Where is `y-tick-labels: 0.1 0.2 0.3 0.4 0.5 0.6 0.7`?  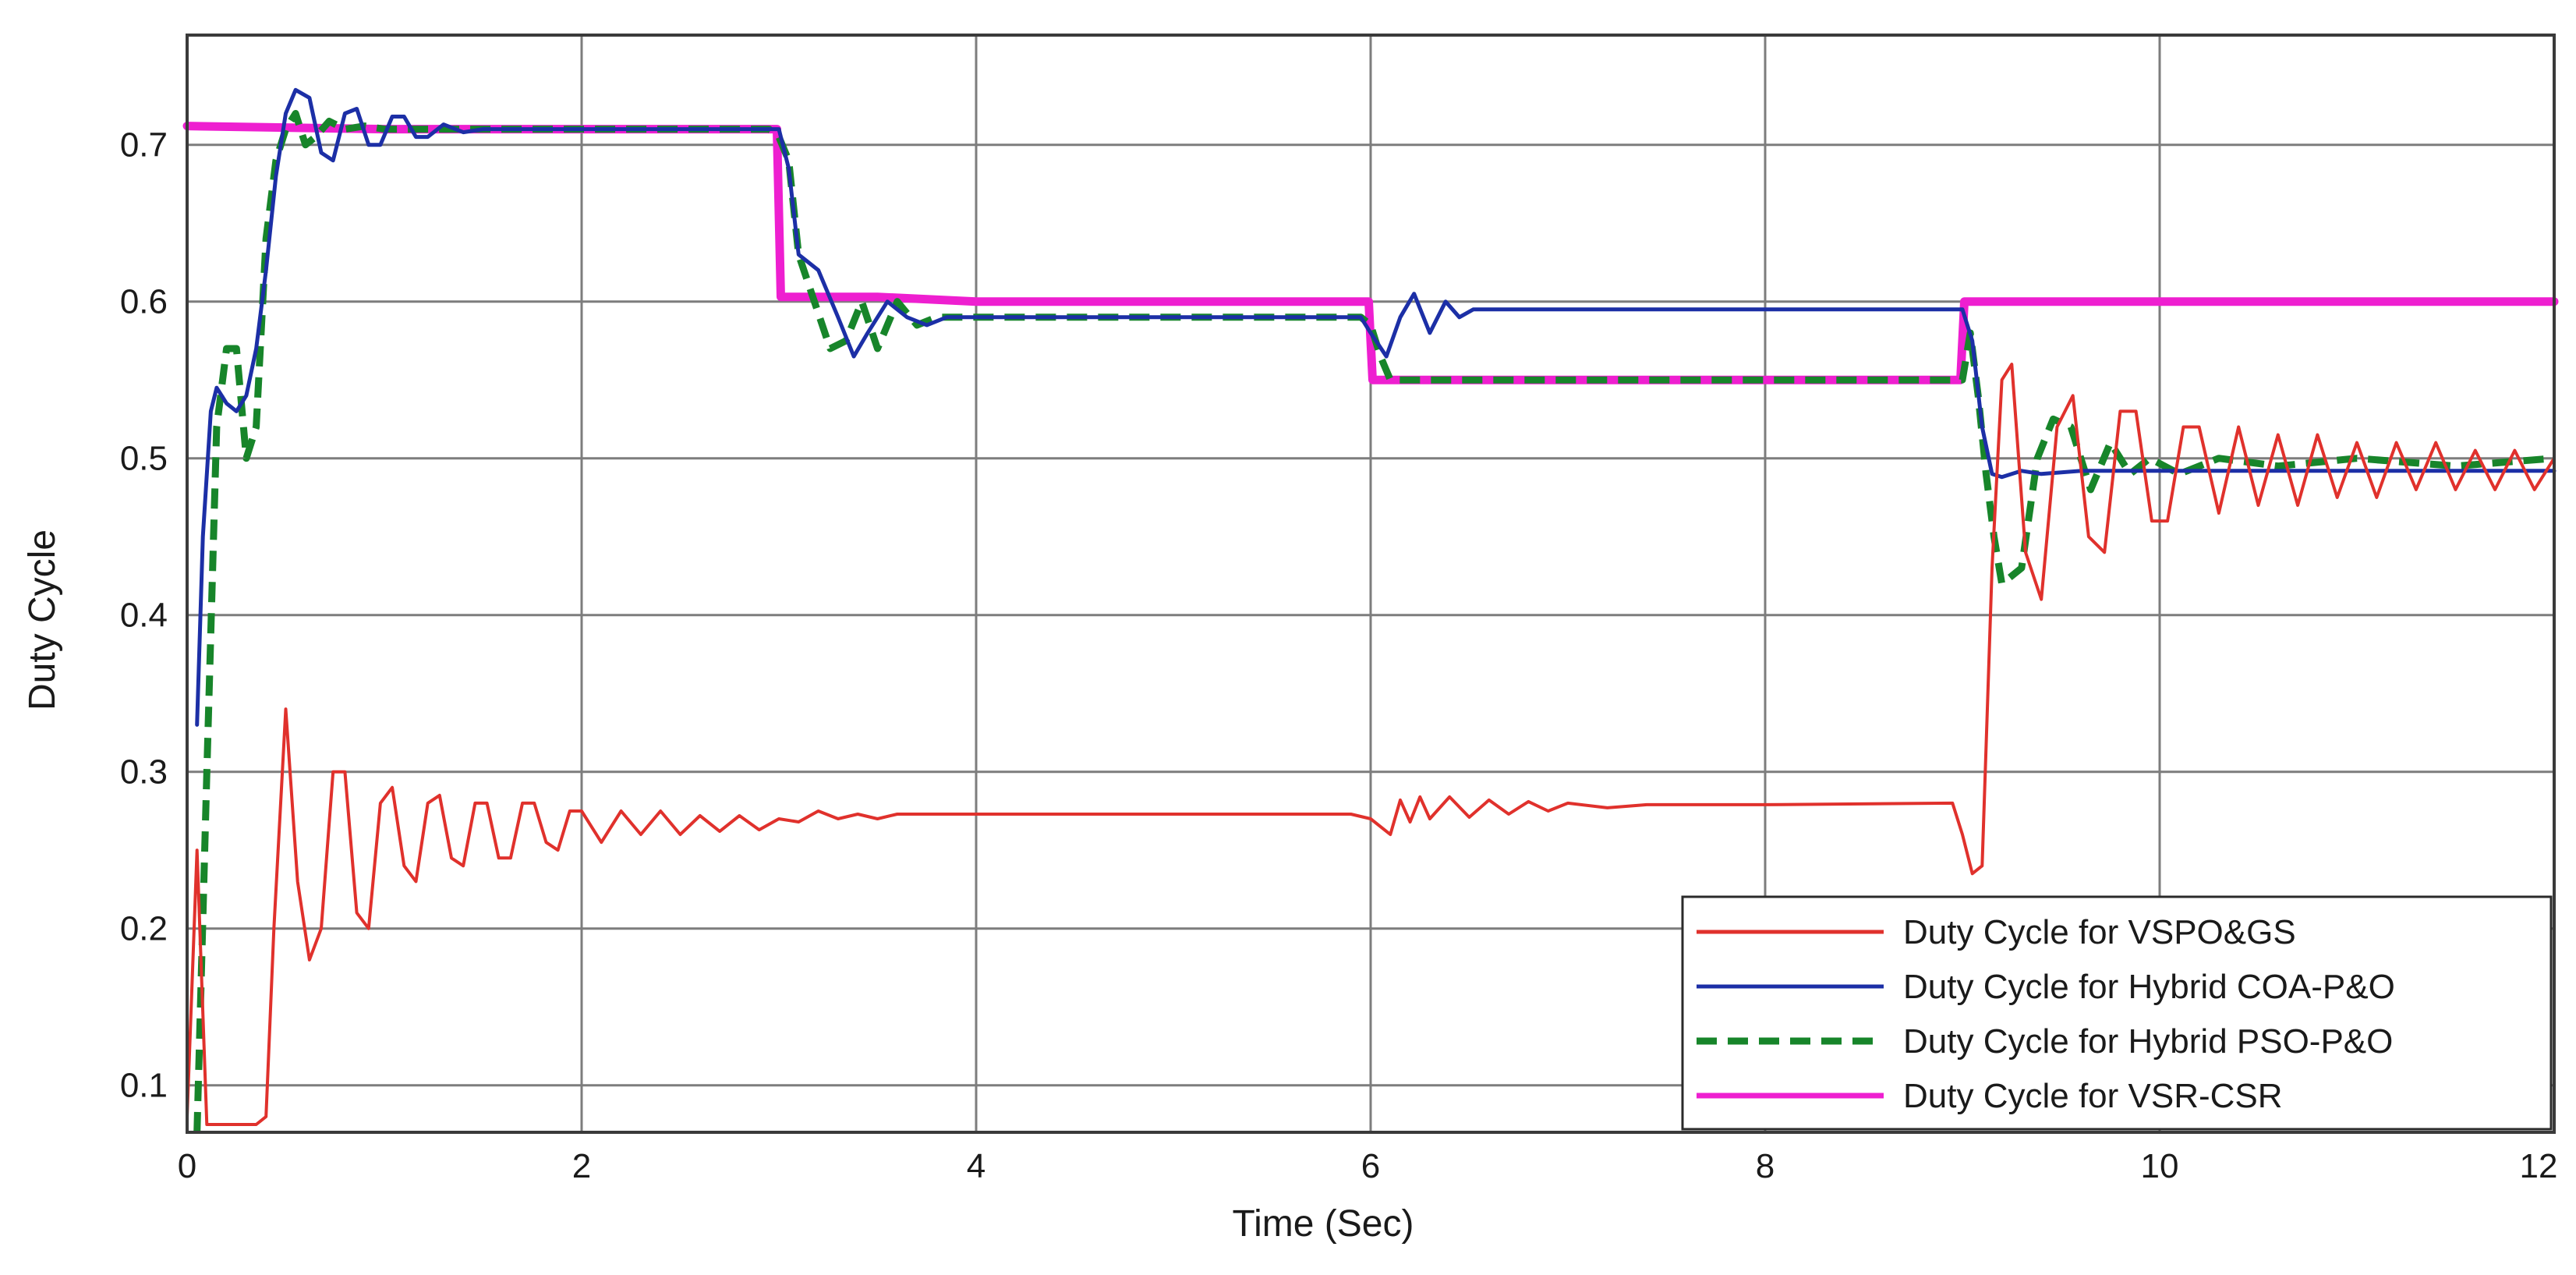
y-tick-labels: 0.1 0.2 0.3 0.4 0.5 0.6 0.7 is located at coordinates (144, 615).